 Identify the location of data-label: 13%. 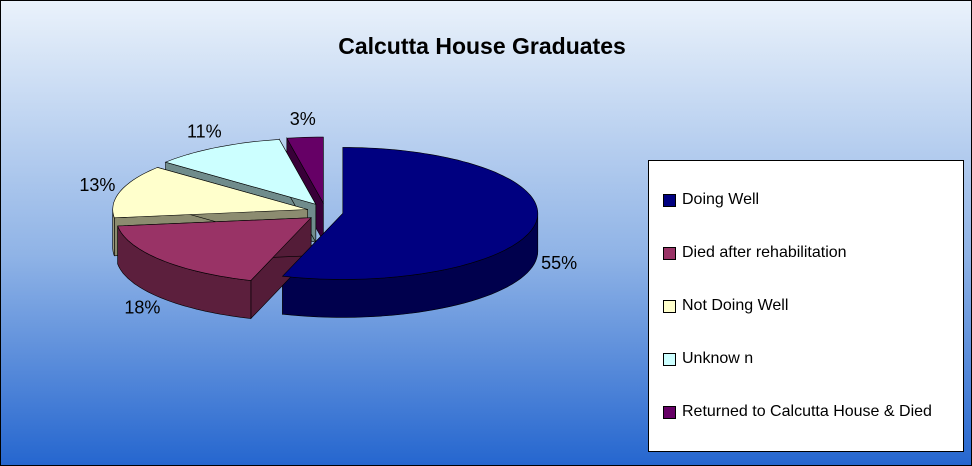
(97, 185).